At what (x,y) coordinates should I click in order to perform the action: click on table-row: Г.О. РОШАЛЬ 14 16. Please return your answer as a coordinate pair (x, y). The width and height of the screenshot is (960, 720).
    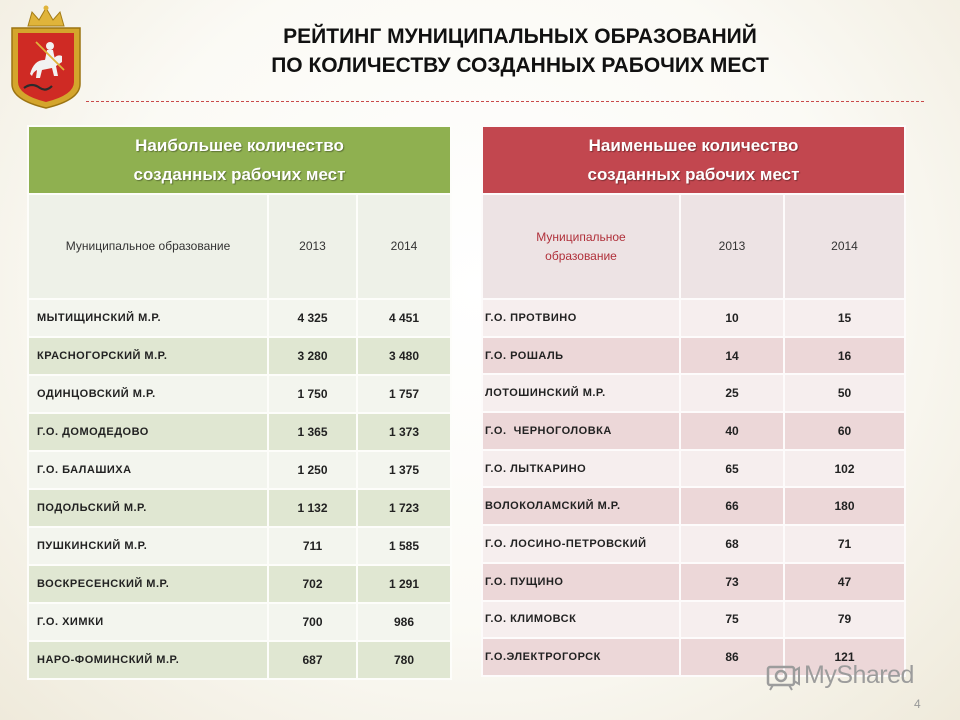
    Looking at the image, I should click on (693, 355).